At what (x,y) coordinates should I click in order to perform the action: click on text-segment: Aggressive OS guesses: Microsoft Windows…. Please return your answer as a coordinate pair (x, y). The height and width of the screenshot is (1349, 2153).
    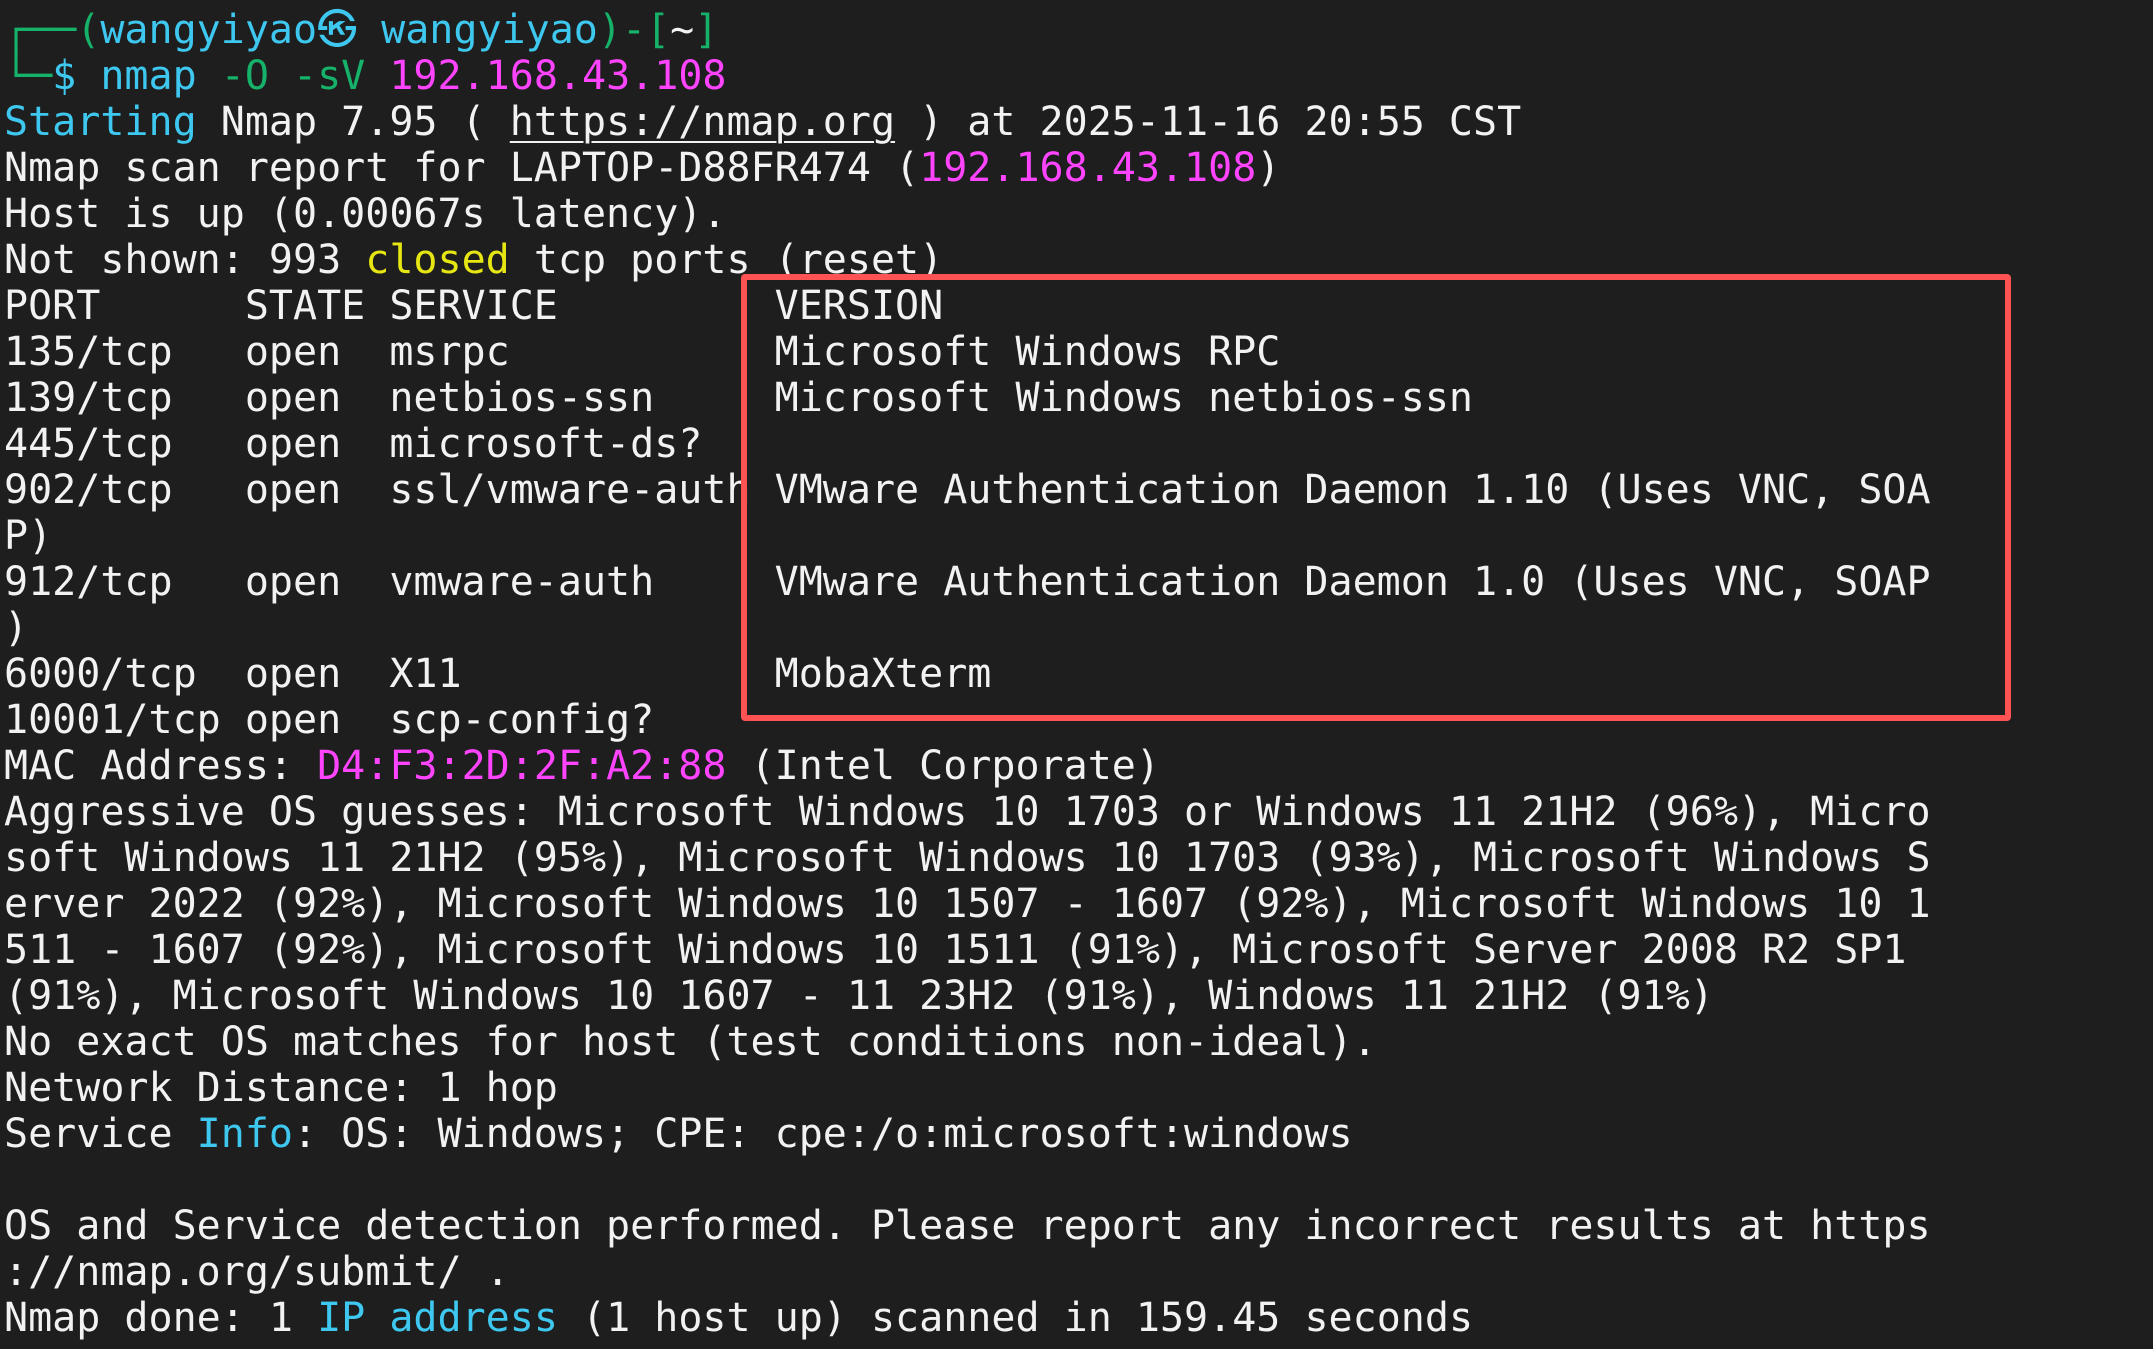
    Looking at the image, I should click on (967, 812).